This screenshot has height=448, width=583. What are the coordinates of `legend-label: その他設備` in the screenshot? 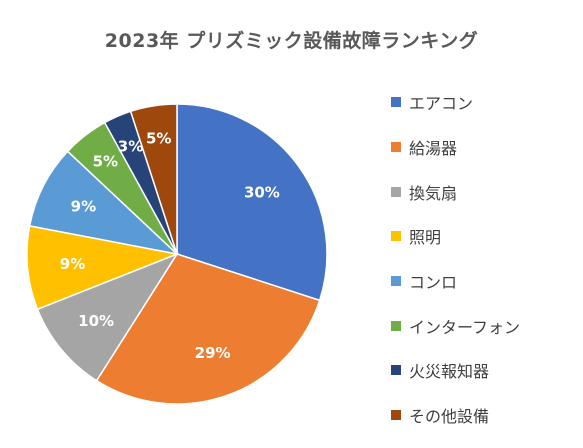 It's located at (449, 417).